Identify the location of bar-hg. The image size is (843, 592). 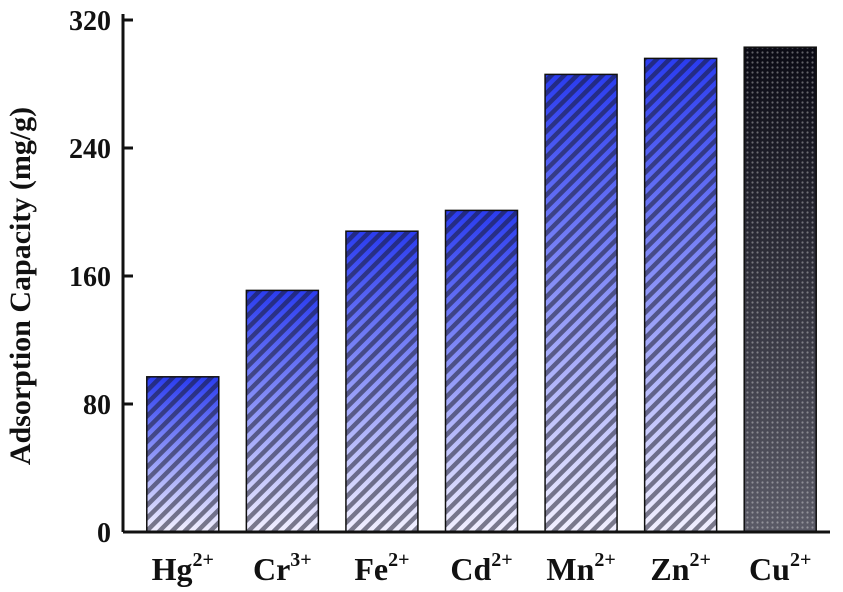
(183, 454).